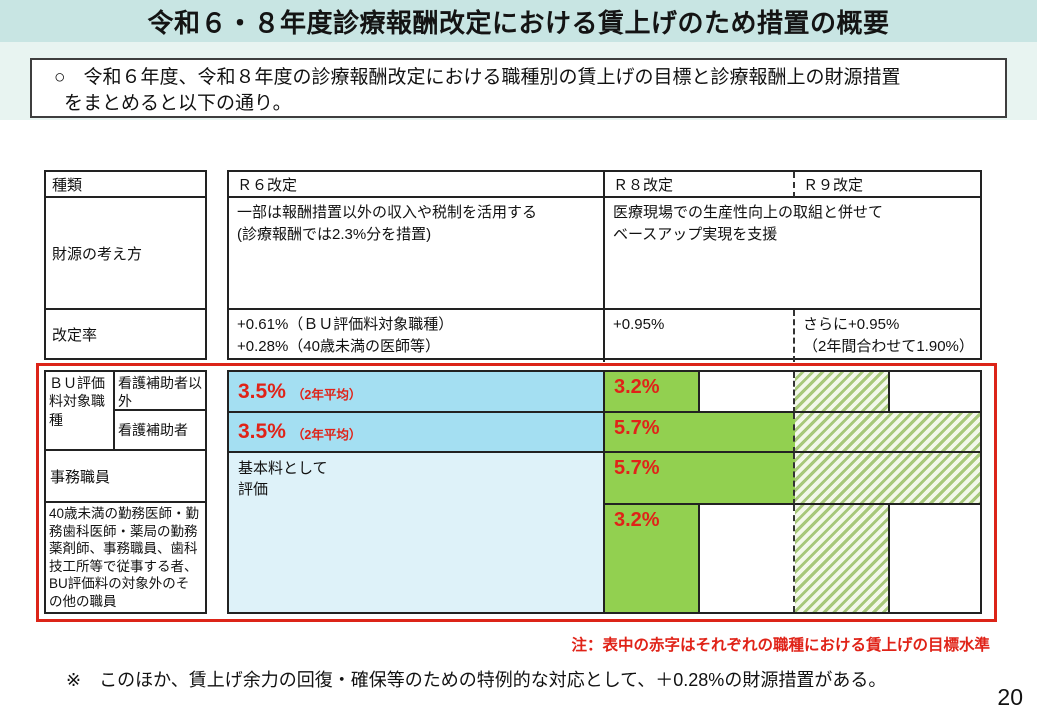 This screenshot has height=721, width=1037. What do you see at coordinates (935, 558) in the screenshot?
I see `row4-r9-empty-cell` at bounding box center [935, 558].